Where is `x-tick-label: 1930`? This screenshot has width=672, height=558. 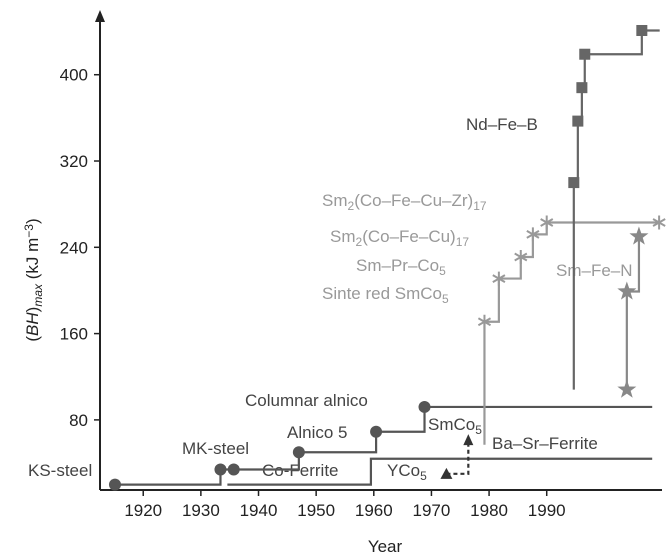
x-tick-label: 1930 is located at coordinates (201, 510).